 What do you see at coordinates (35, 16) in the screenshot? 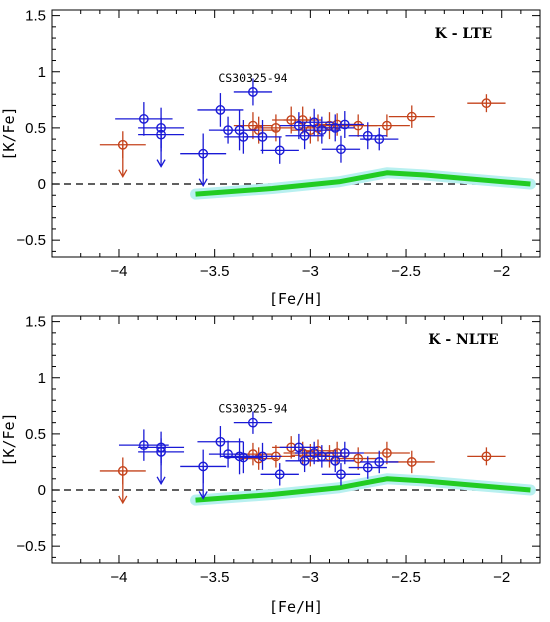
I see `y-tick-label: 1.5` at bounding box center [35, 16].